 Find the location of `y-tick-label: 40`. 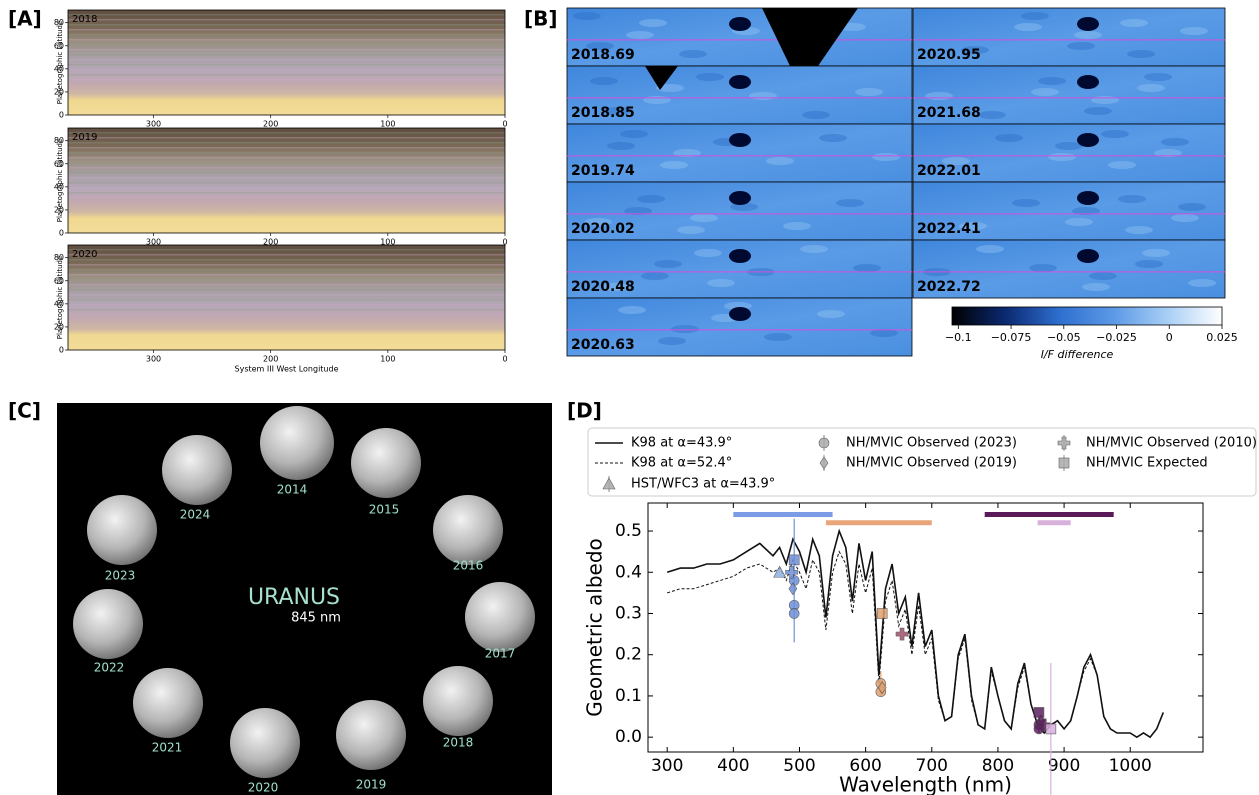

y-tick-label: 40 is located at coordinates (59, 186).